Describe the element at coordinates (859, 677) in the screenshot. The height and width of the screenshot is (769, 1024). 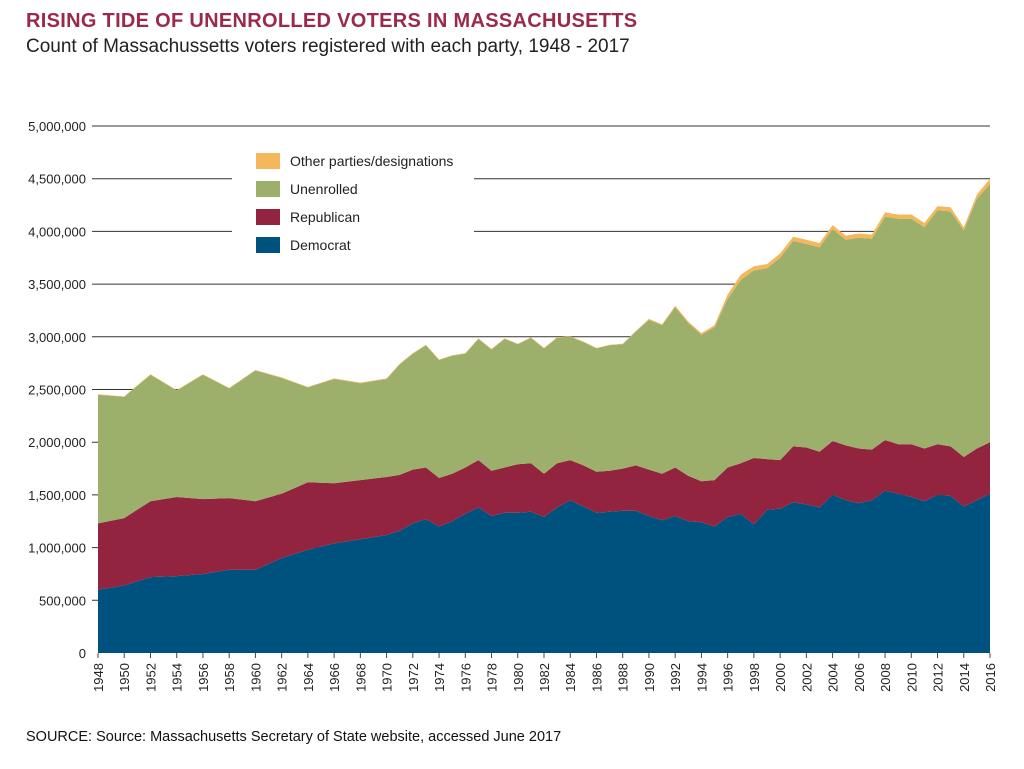
I see `x-tick-label: 2006` at that location.